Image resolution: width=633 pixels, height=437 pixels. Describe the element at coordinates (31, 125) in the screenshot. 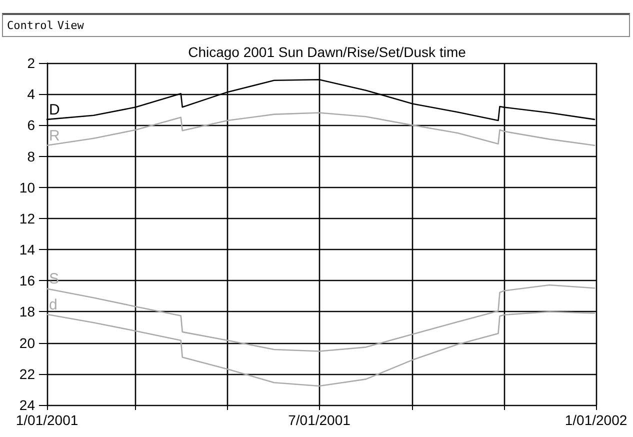

I see `y-tick-label: 6` at that location.